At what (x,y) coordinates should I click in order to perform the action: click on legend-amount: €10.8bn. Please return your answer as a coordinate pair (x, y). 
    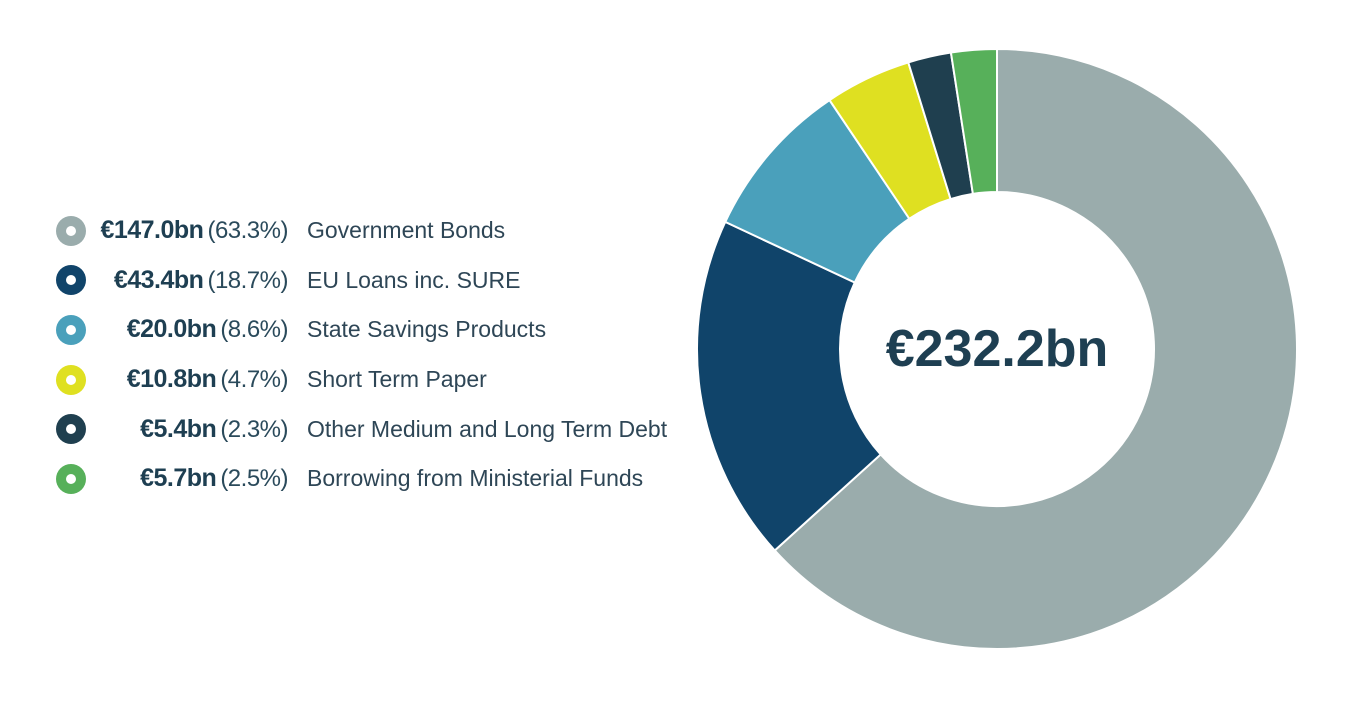
    Looking at the image, I should click on (171, 379).